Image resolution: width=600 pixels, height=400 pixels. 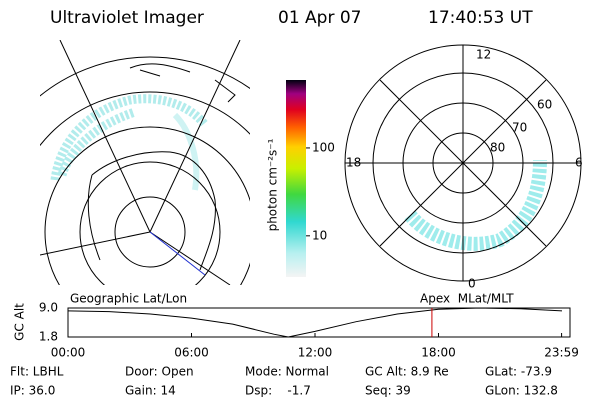 What do you see at coordinates (467, 299) in the screenshot?
I see `right-panel-label: Apex MLat/MLT` at bounding box center [467, 299].